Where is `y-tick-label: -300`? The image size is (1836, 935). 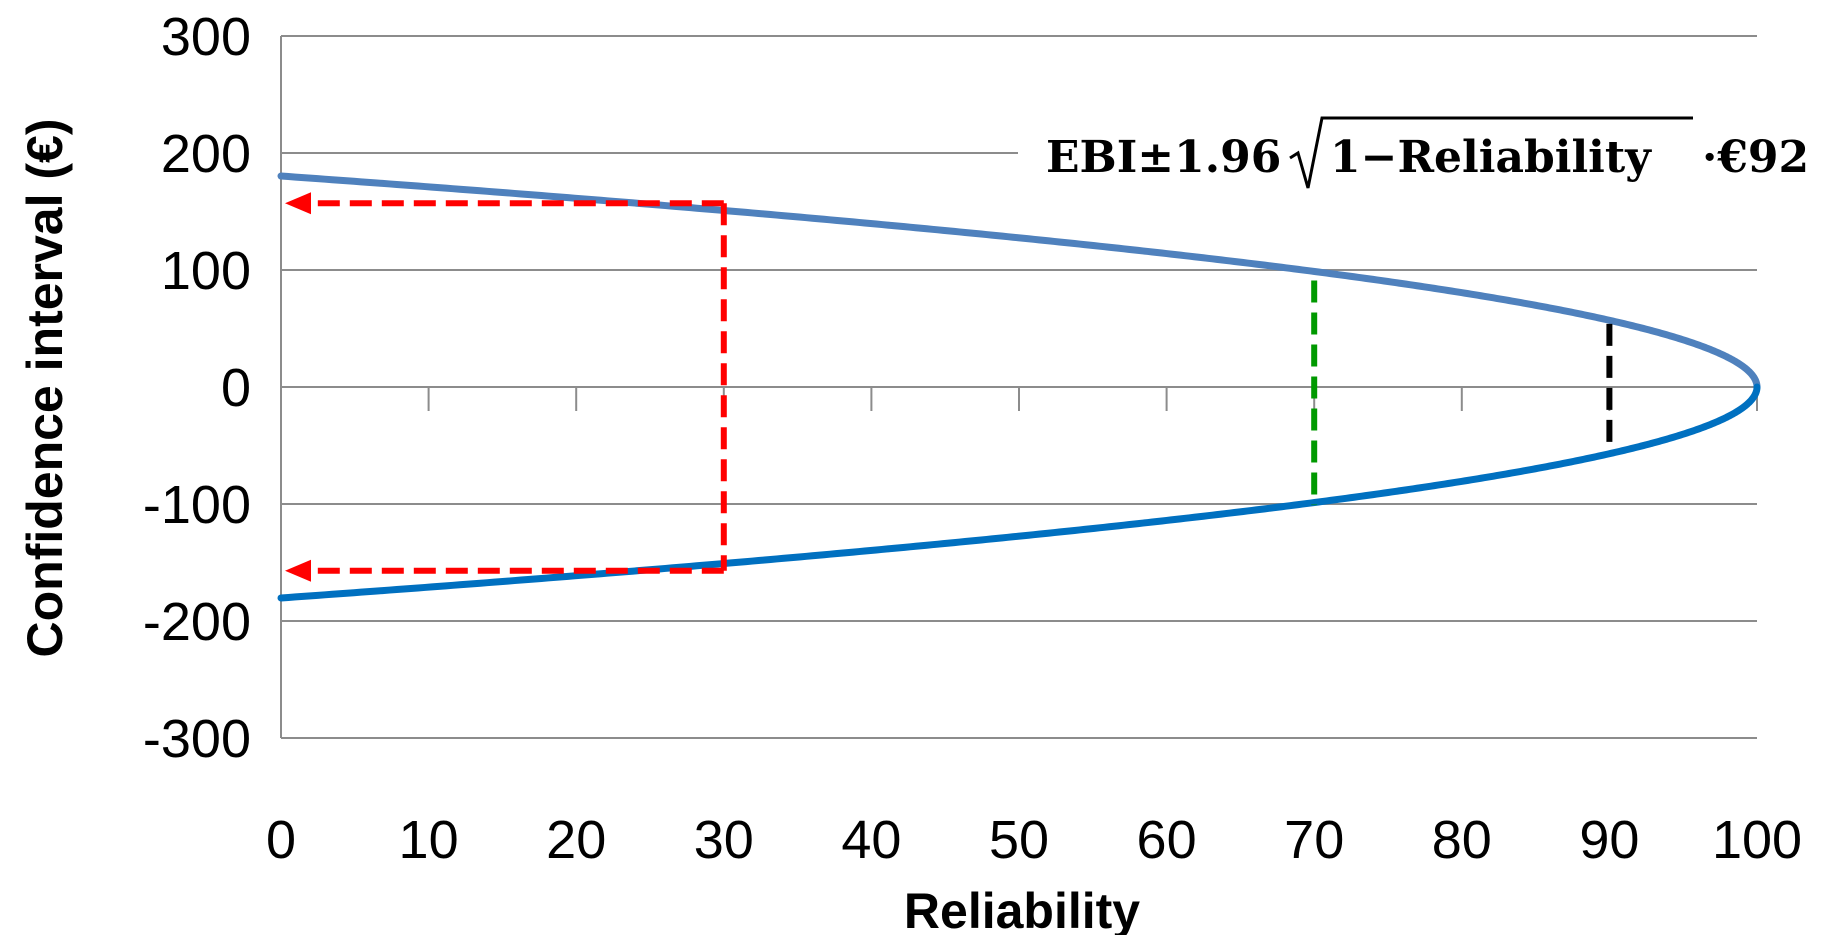
y-tick-label: -300 is located at coordinates (197, 739).